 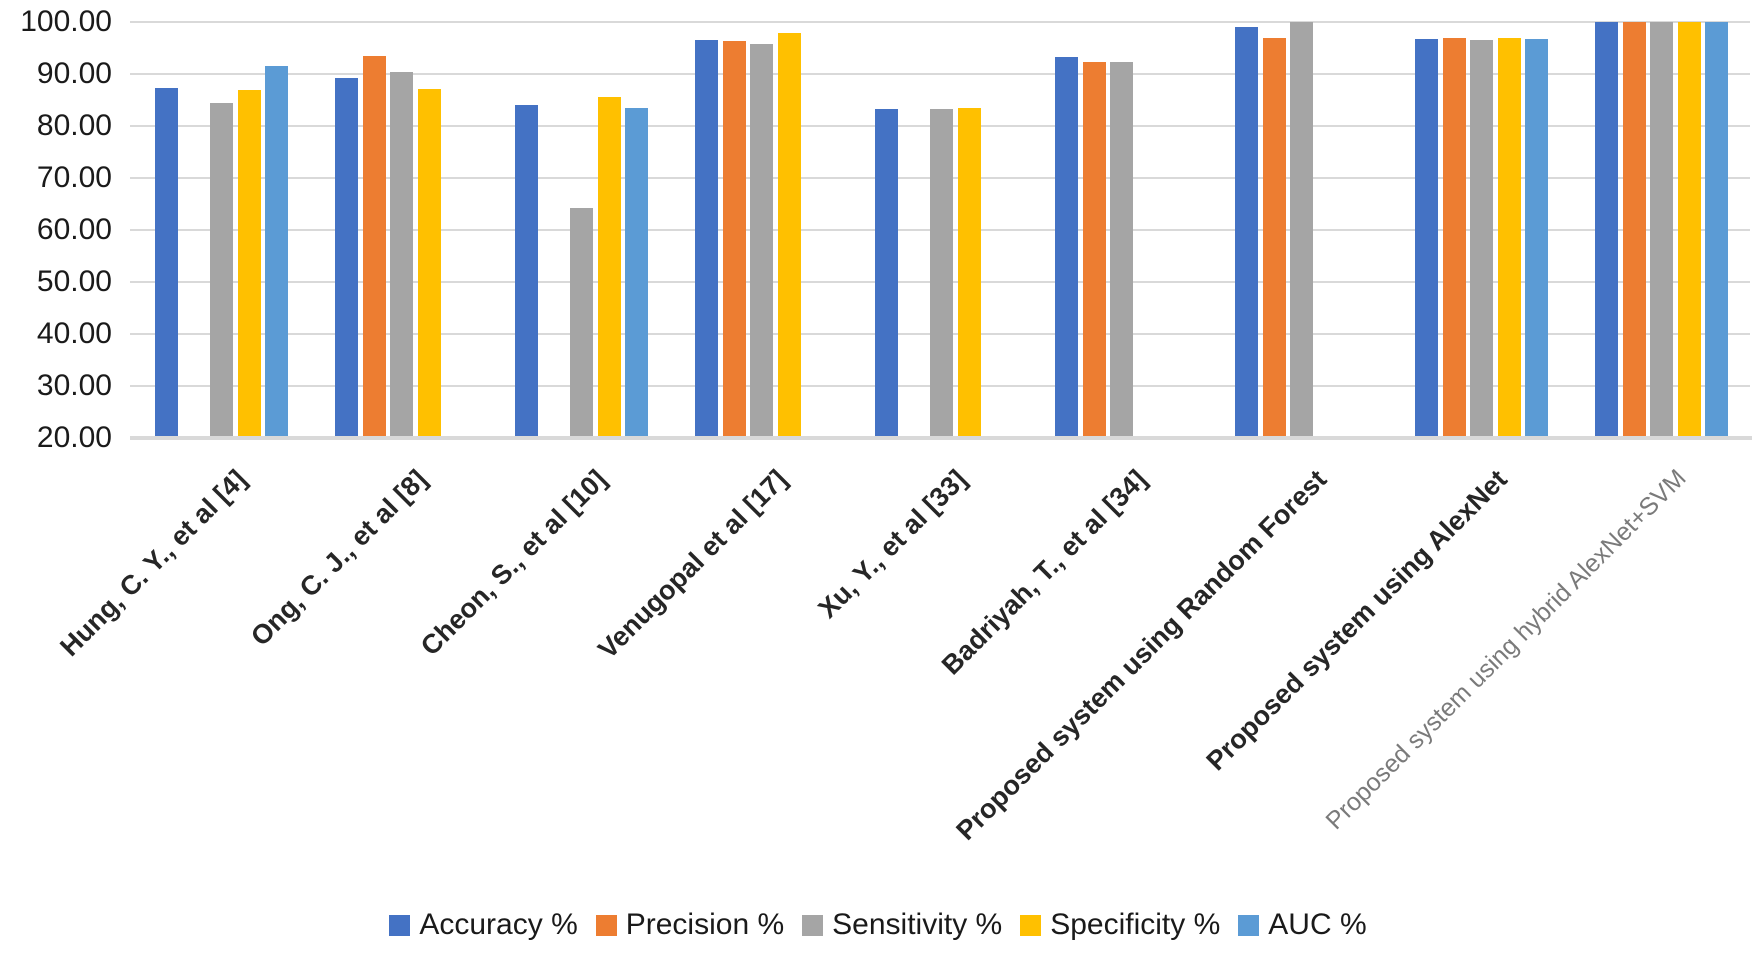 I want to click on y-axis-tick-label: 40.00, so click(x=74, y=333).